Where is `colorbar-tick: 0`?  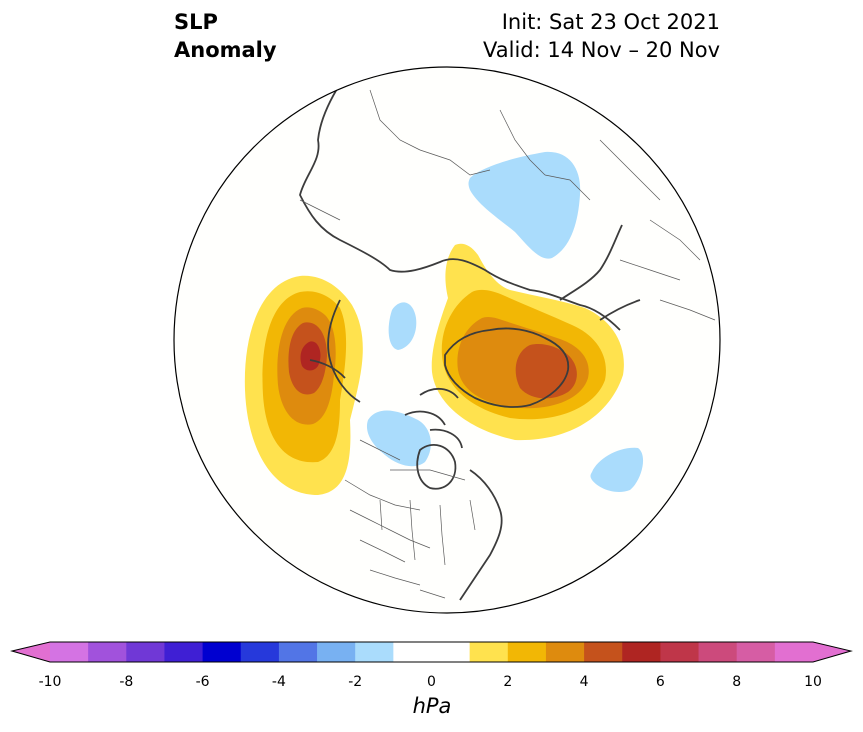 colorbar-tick: 0 is located at coordinates (431, 682).